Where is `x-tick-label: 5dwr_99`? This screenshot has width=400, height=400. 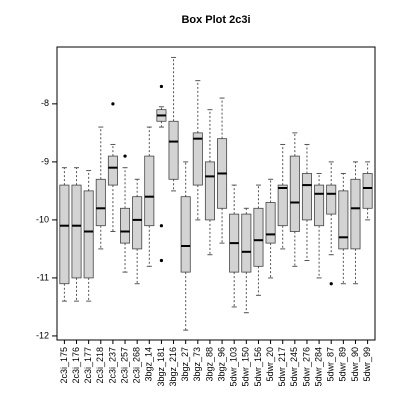
x-tick-label: 5dwr_99 is located at coordinates (367, 364).